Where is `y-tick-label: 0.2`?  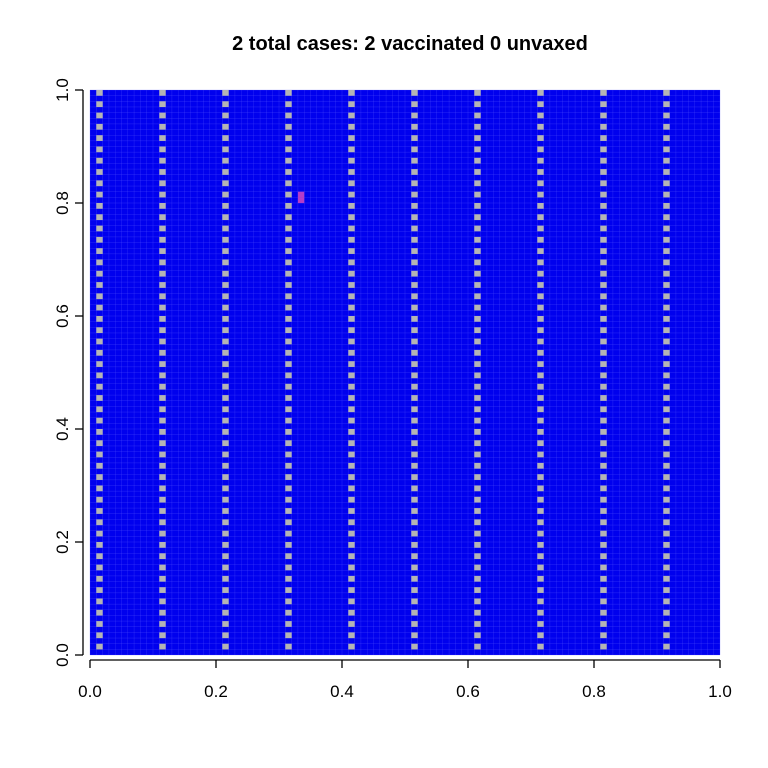 y-tick-label: 0.2 is located at coordinates (62, 542).